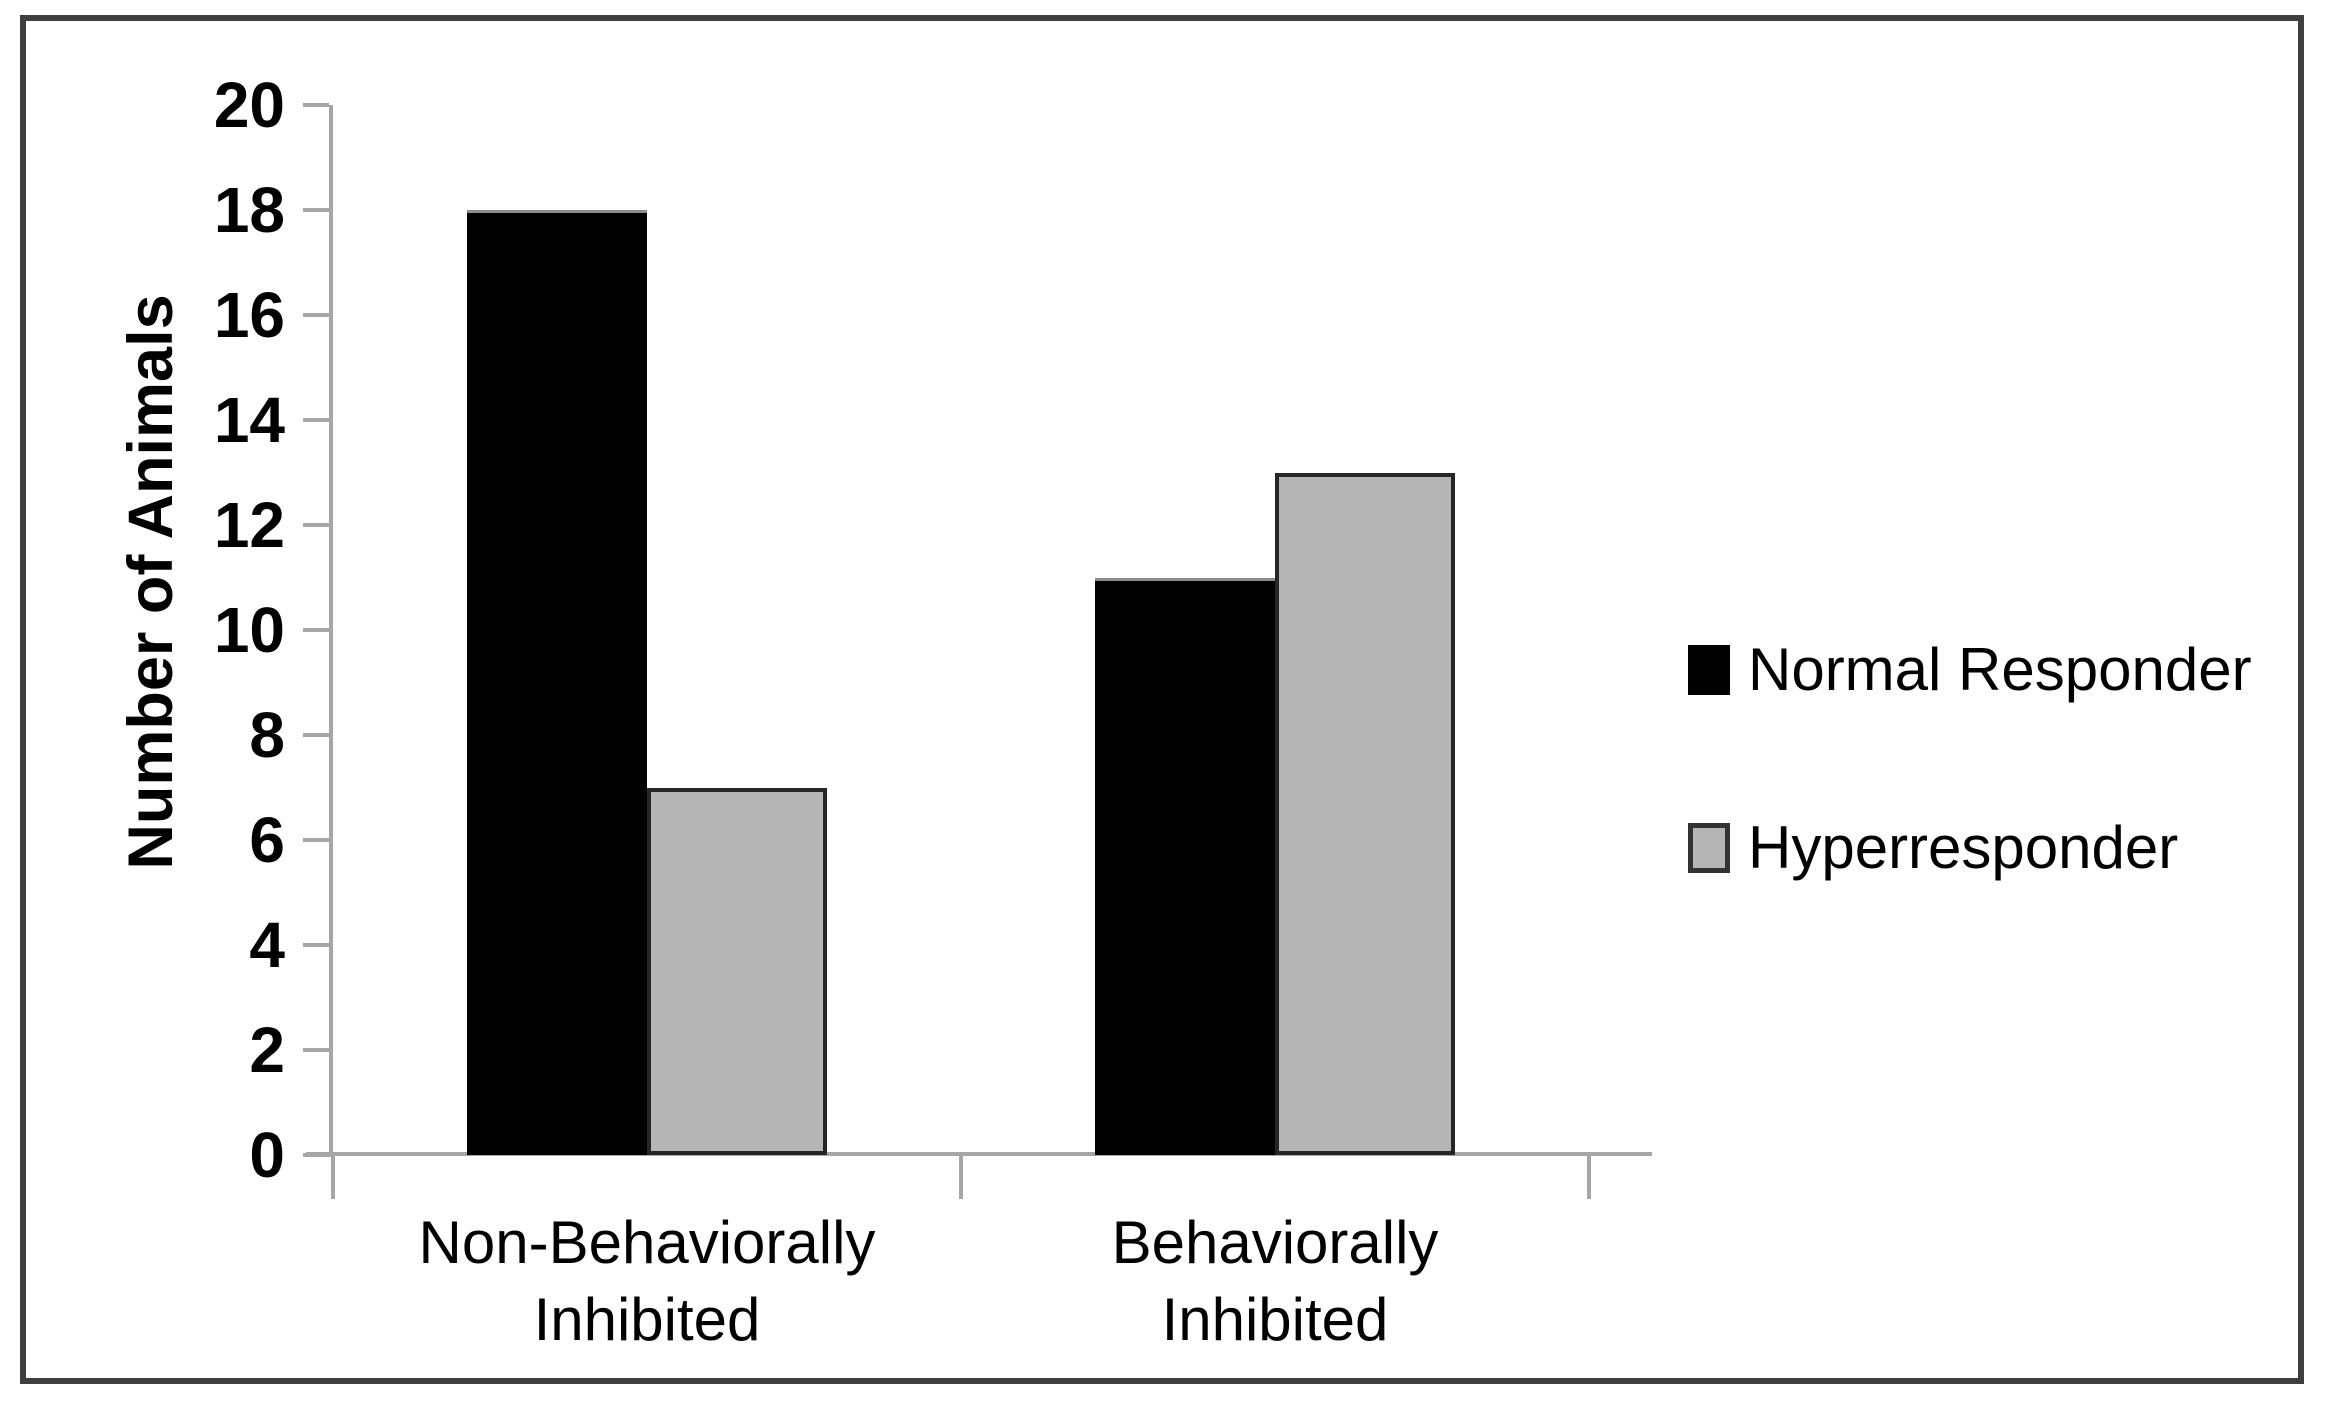  Describe the element at coordinates (267, 1050) in the screenshot. I see `y-tick-label-2: 2` at that location.